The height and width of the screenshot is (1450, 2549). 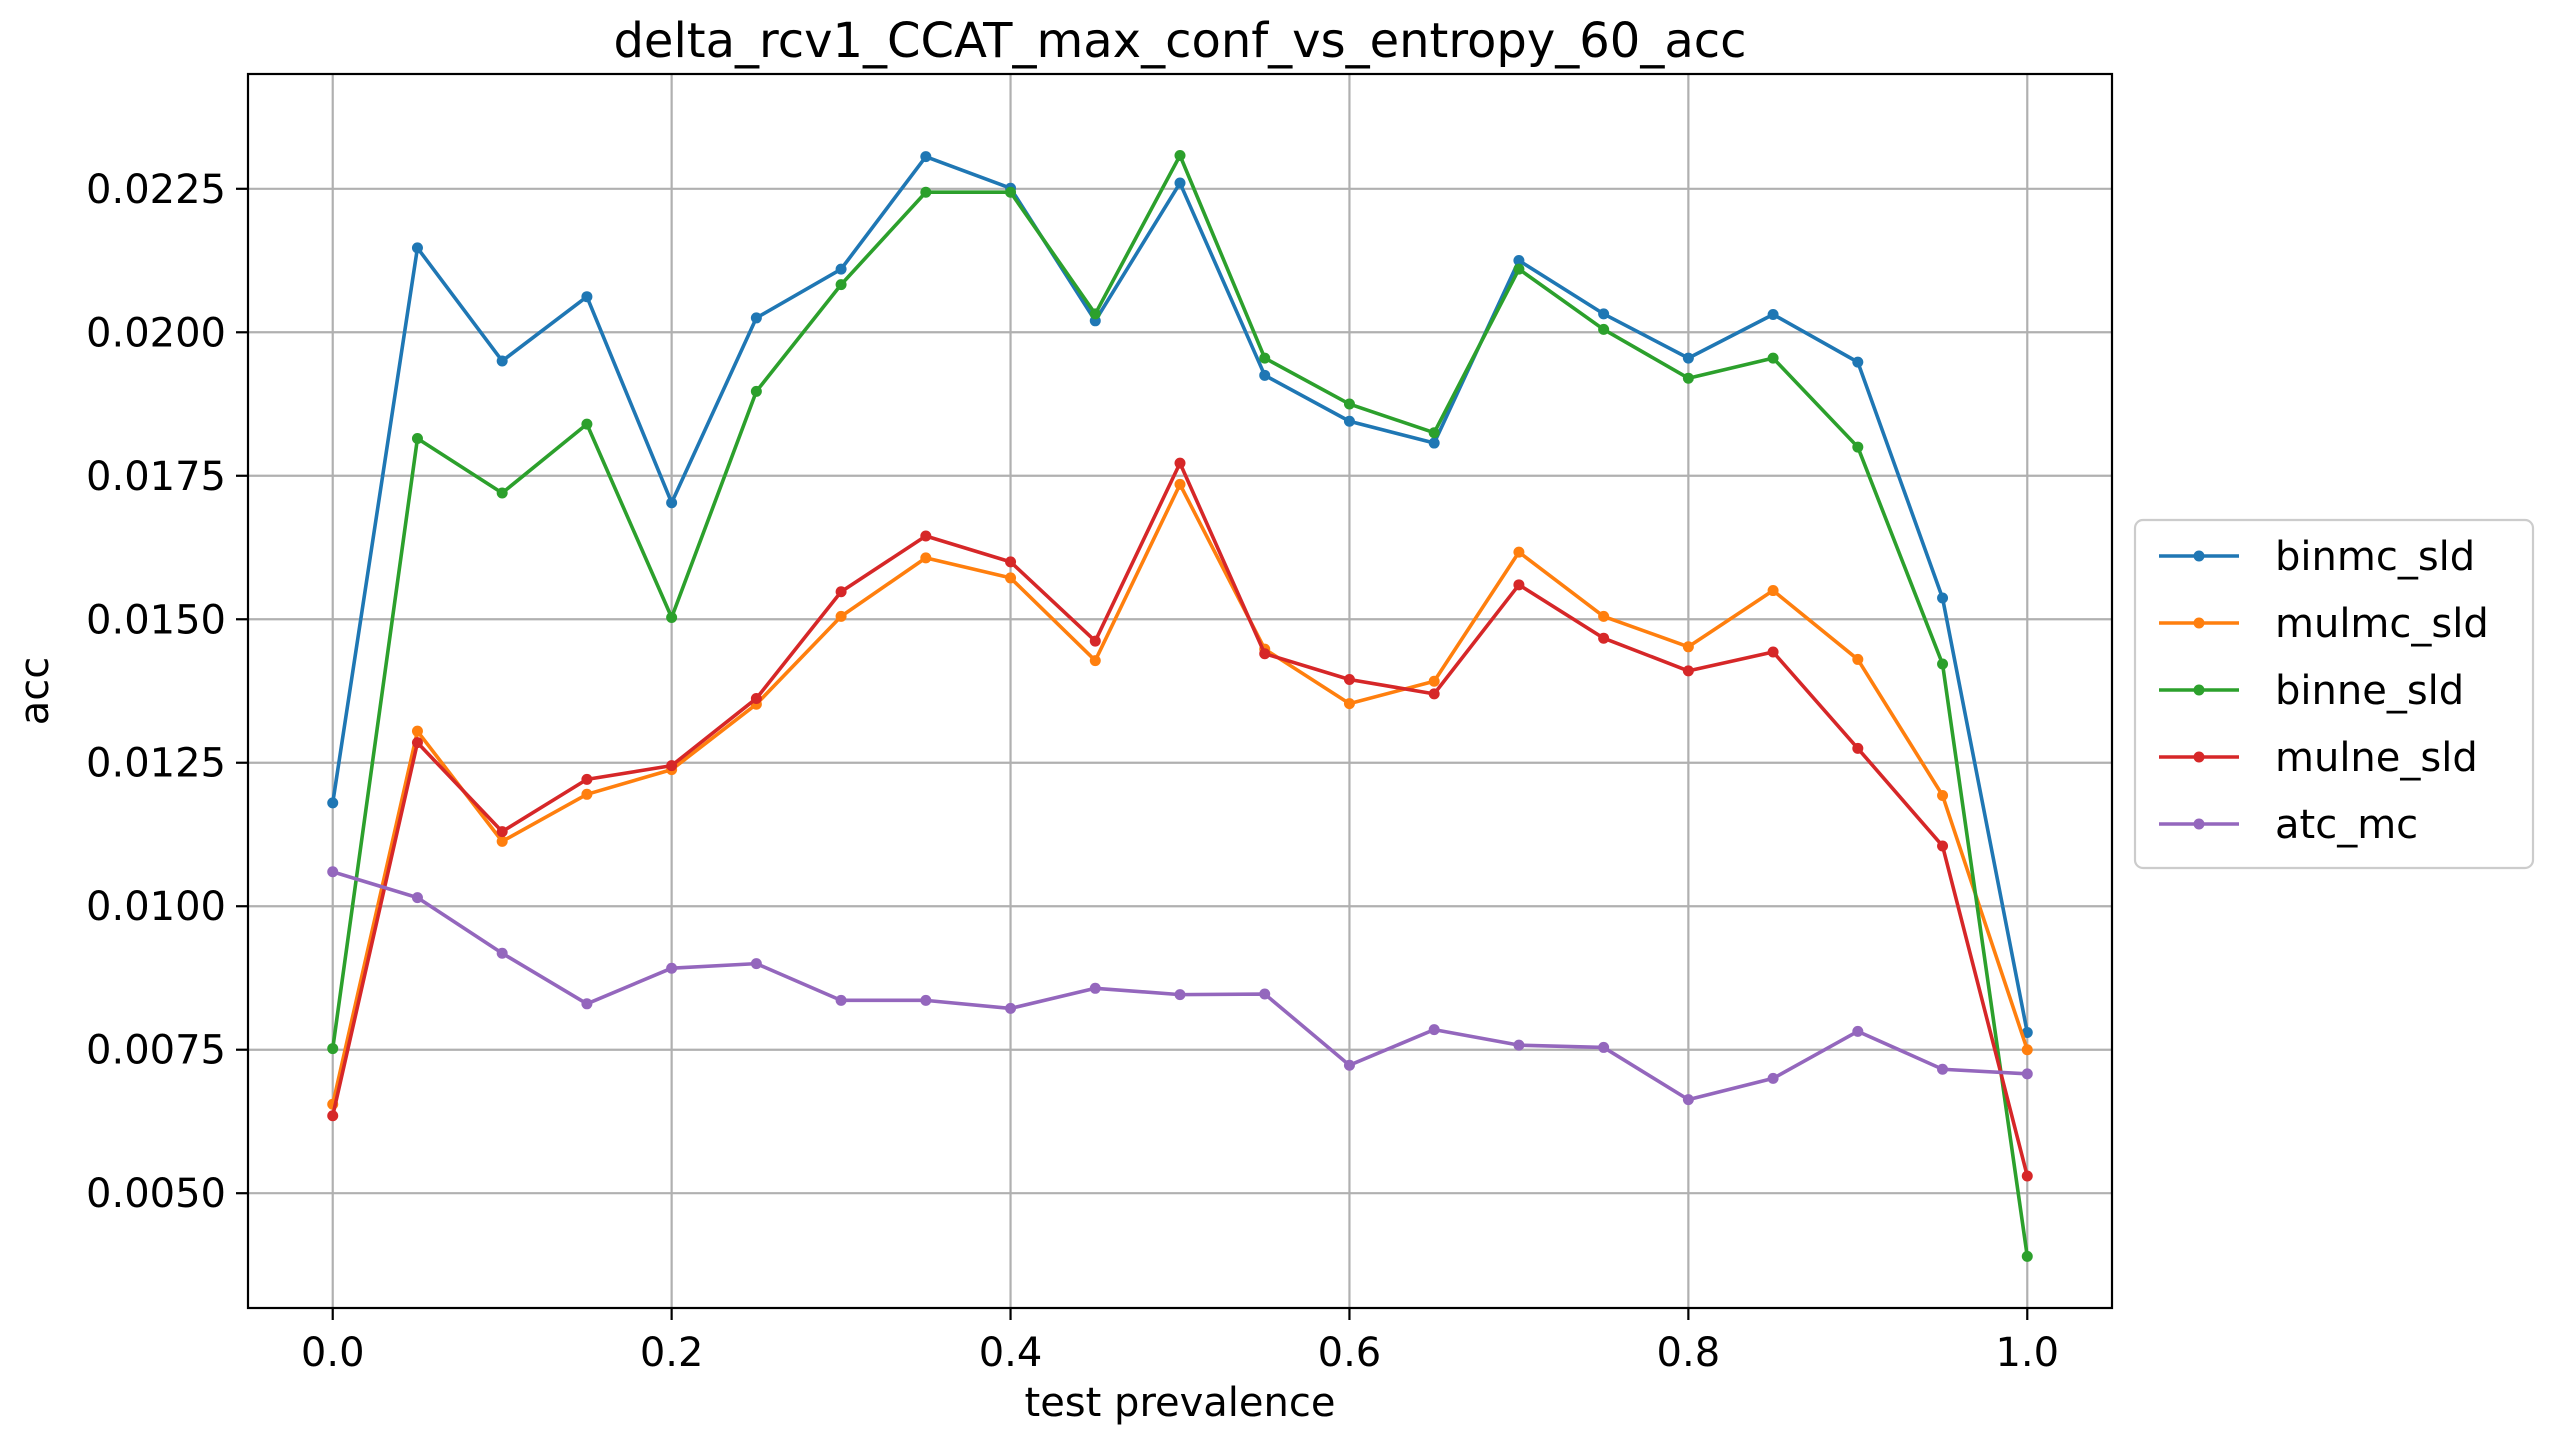 I want to click on y-tick-label: 0.0050, so click(x=156, y=1194).